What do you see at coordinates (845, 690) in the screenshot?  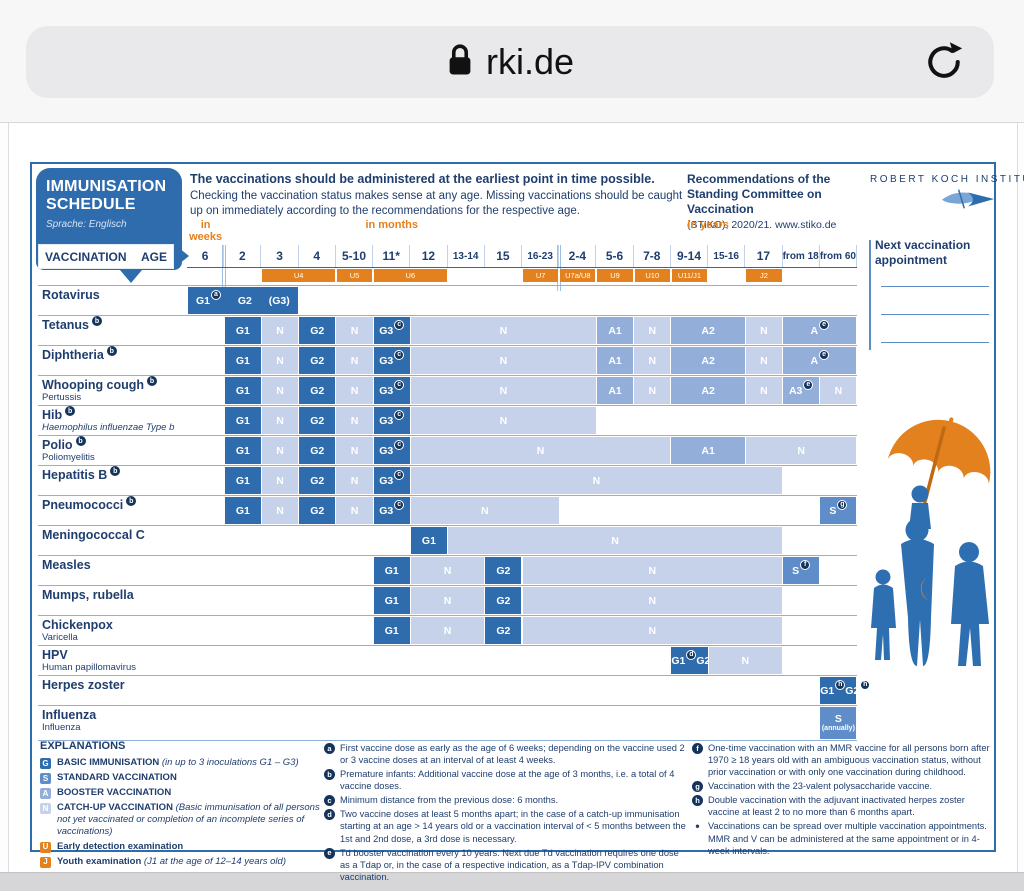 I see `grid-cell-G: G1 h G2 h` at bounding box center [845, 690].